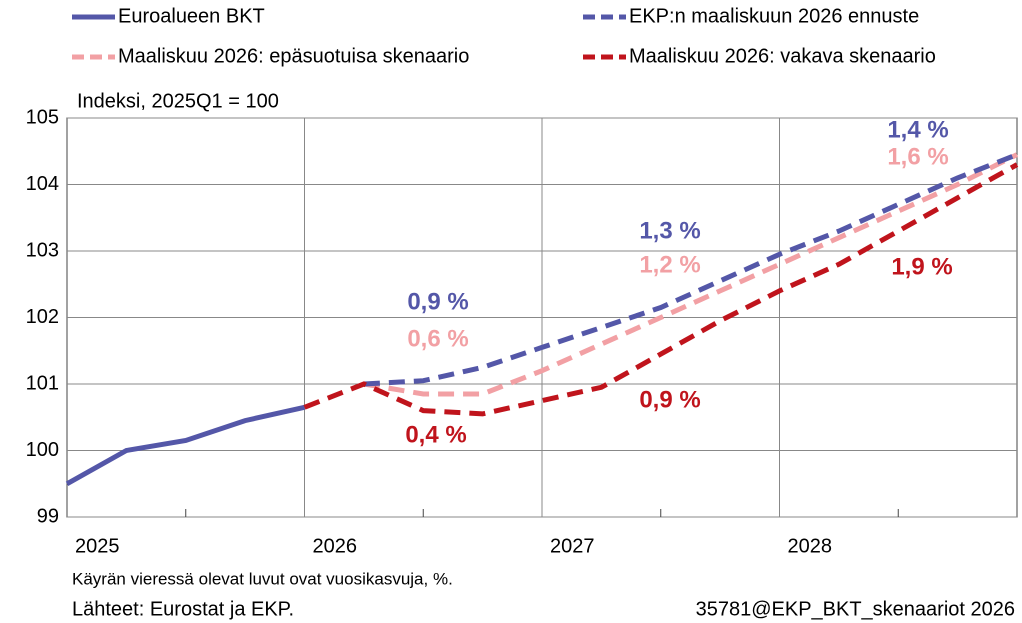 This screenshot has height=623, width=1022. What do you see at coordinates (435, 434) in the screenshot?
I see `annotation: 0,4 %` at bounding box center [435, 434].